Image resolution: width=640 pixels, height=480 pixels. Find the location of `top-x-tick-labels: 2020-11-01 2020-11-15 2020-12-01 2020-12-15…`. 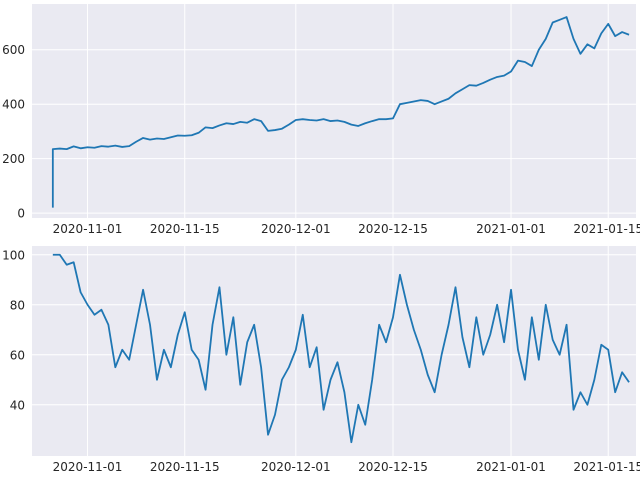

top-x-tick-labels: 2020-11-01 2020-11-15 2020-12-01 2020-12-15… is located at coordinates (346, 229).